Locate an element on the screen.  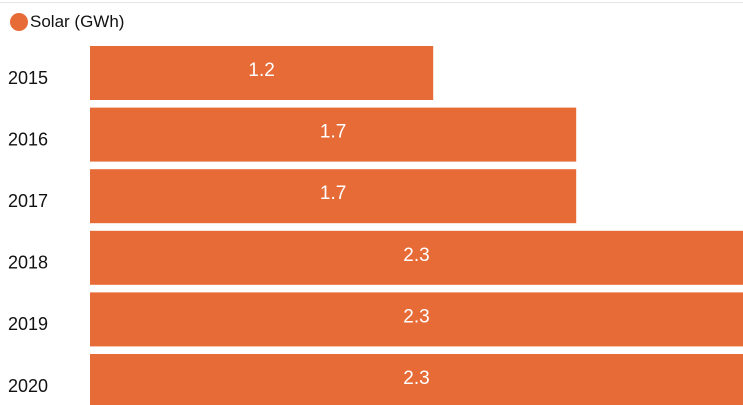
category-label-2016: 2016 is located at coordinates (28, 139).